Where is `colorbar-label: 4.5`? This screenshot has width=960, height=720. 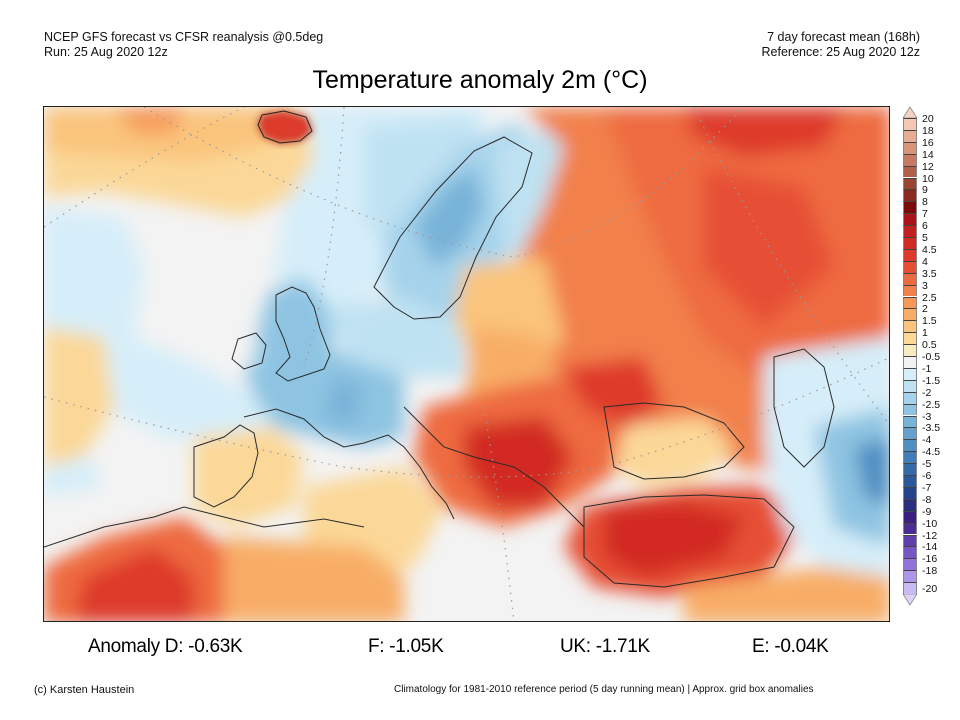
colorbar-label: 4.5 is located at coordinates (929, 249).